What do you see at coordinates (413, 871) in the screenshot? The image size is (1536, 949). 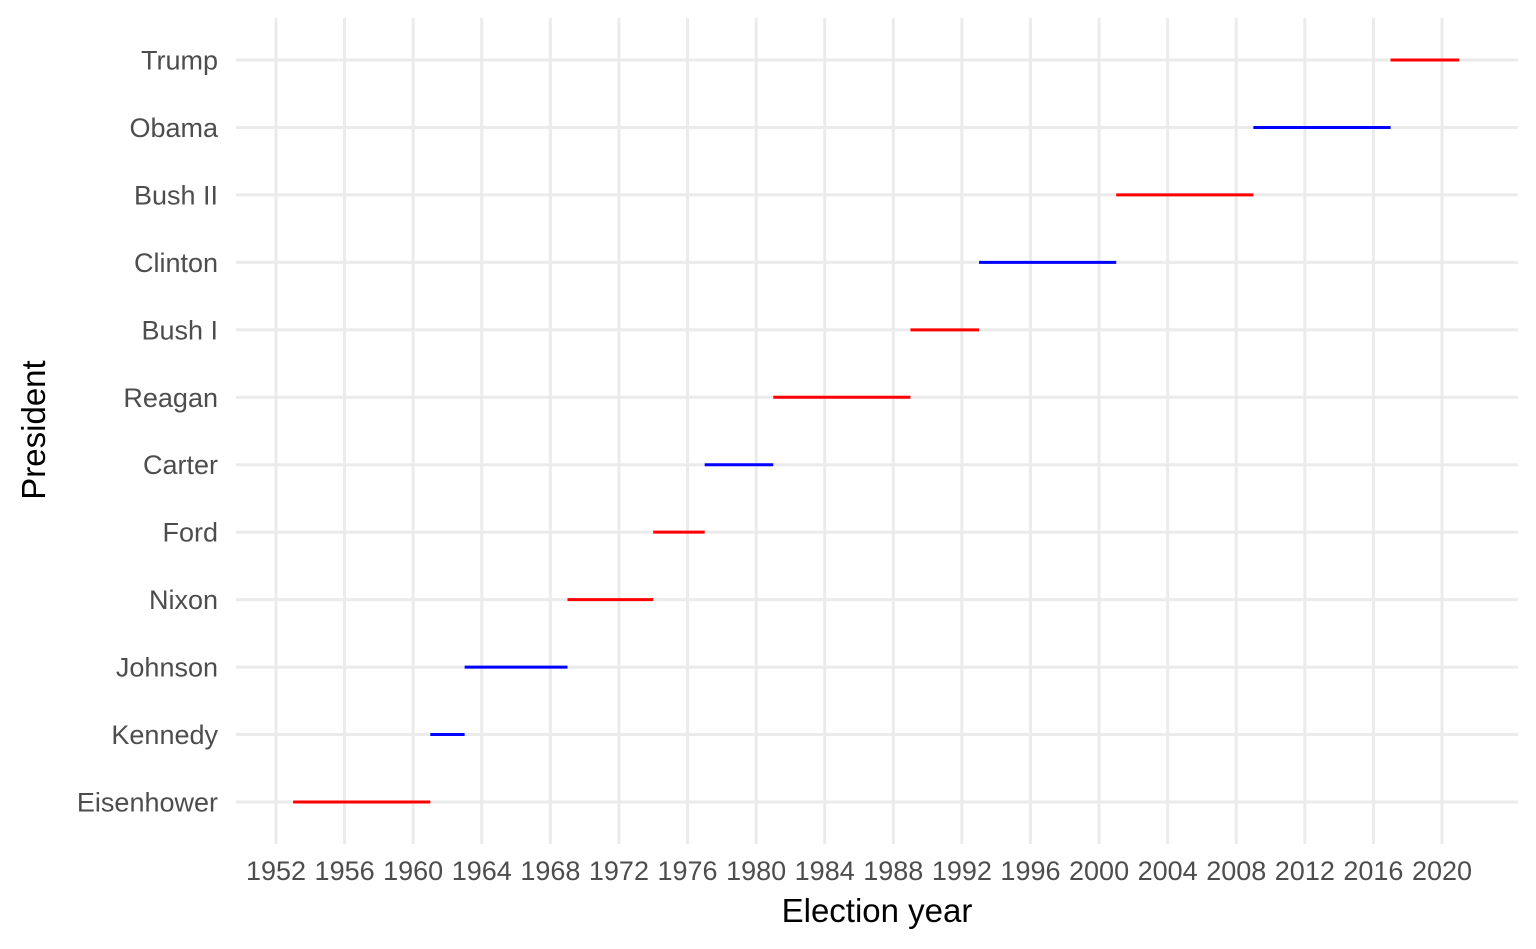 I see `x-tick-label: 1960` at bounding box center [413, 871].